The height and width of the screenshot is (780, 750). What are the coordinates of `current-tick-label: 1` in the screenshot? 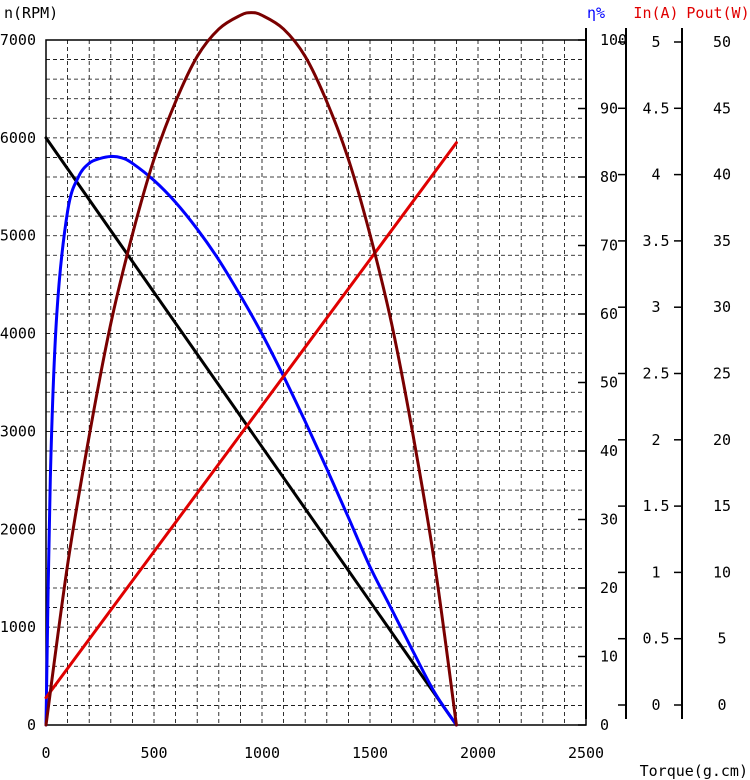 It's located at (655, 572).